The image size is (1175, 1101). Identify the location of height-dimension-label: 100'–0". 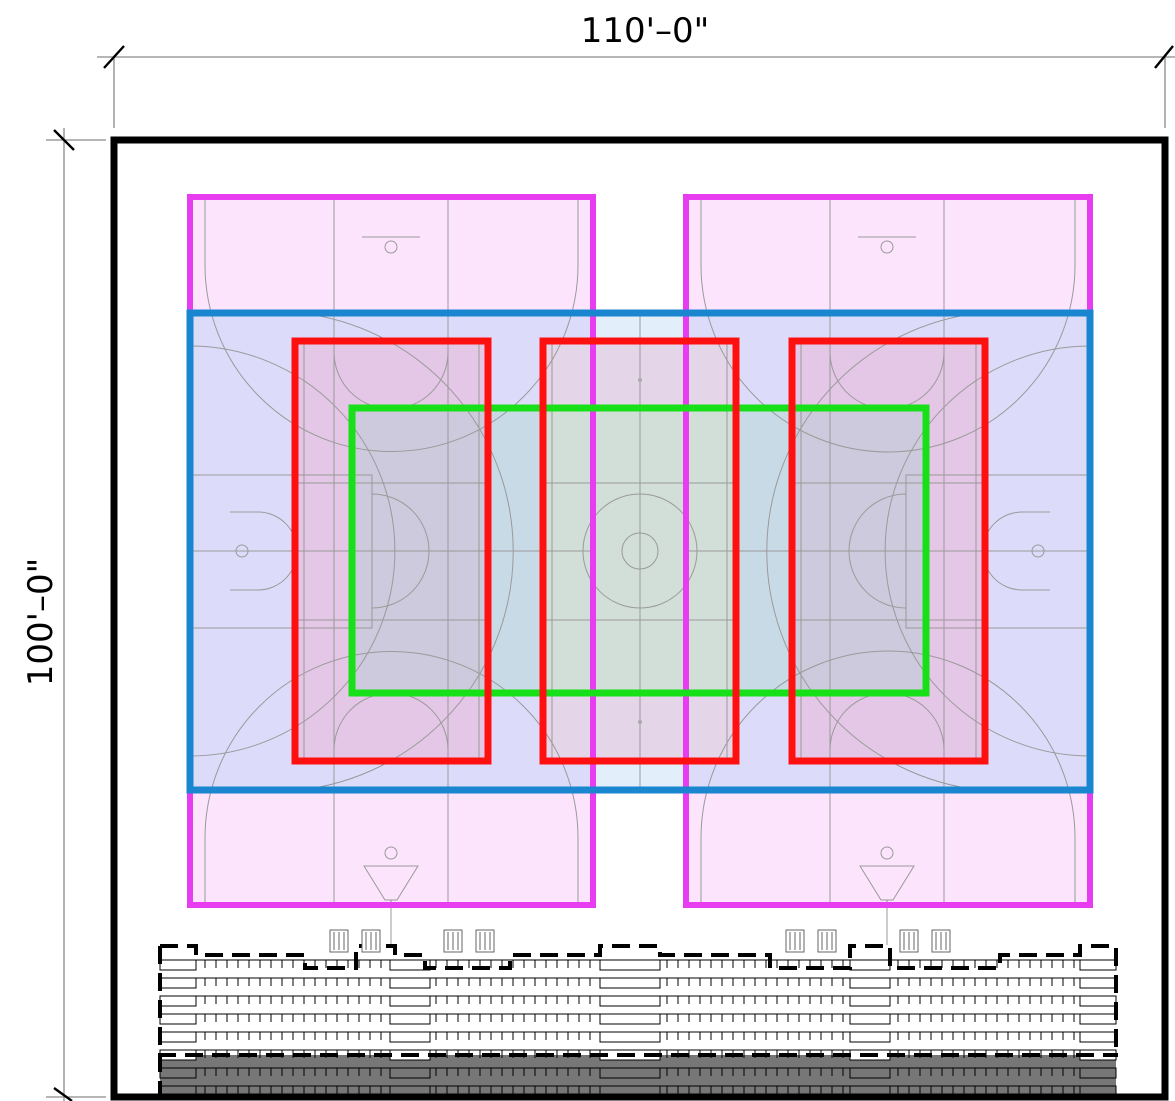
(41, 622).